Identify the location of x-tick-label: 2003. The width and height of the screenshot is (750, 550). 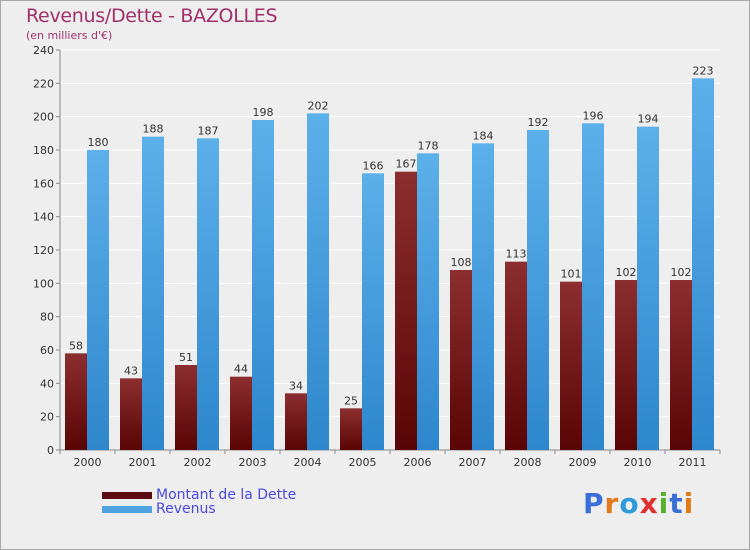
(253, 462).